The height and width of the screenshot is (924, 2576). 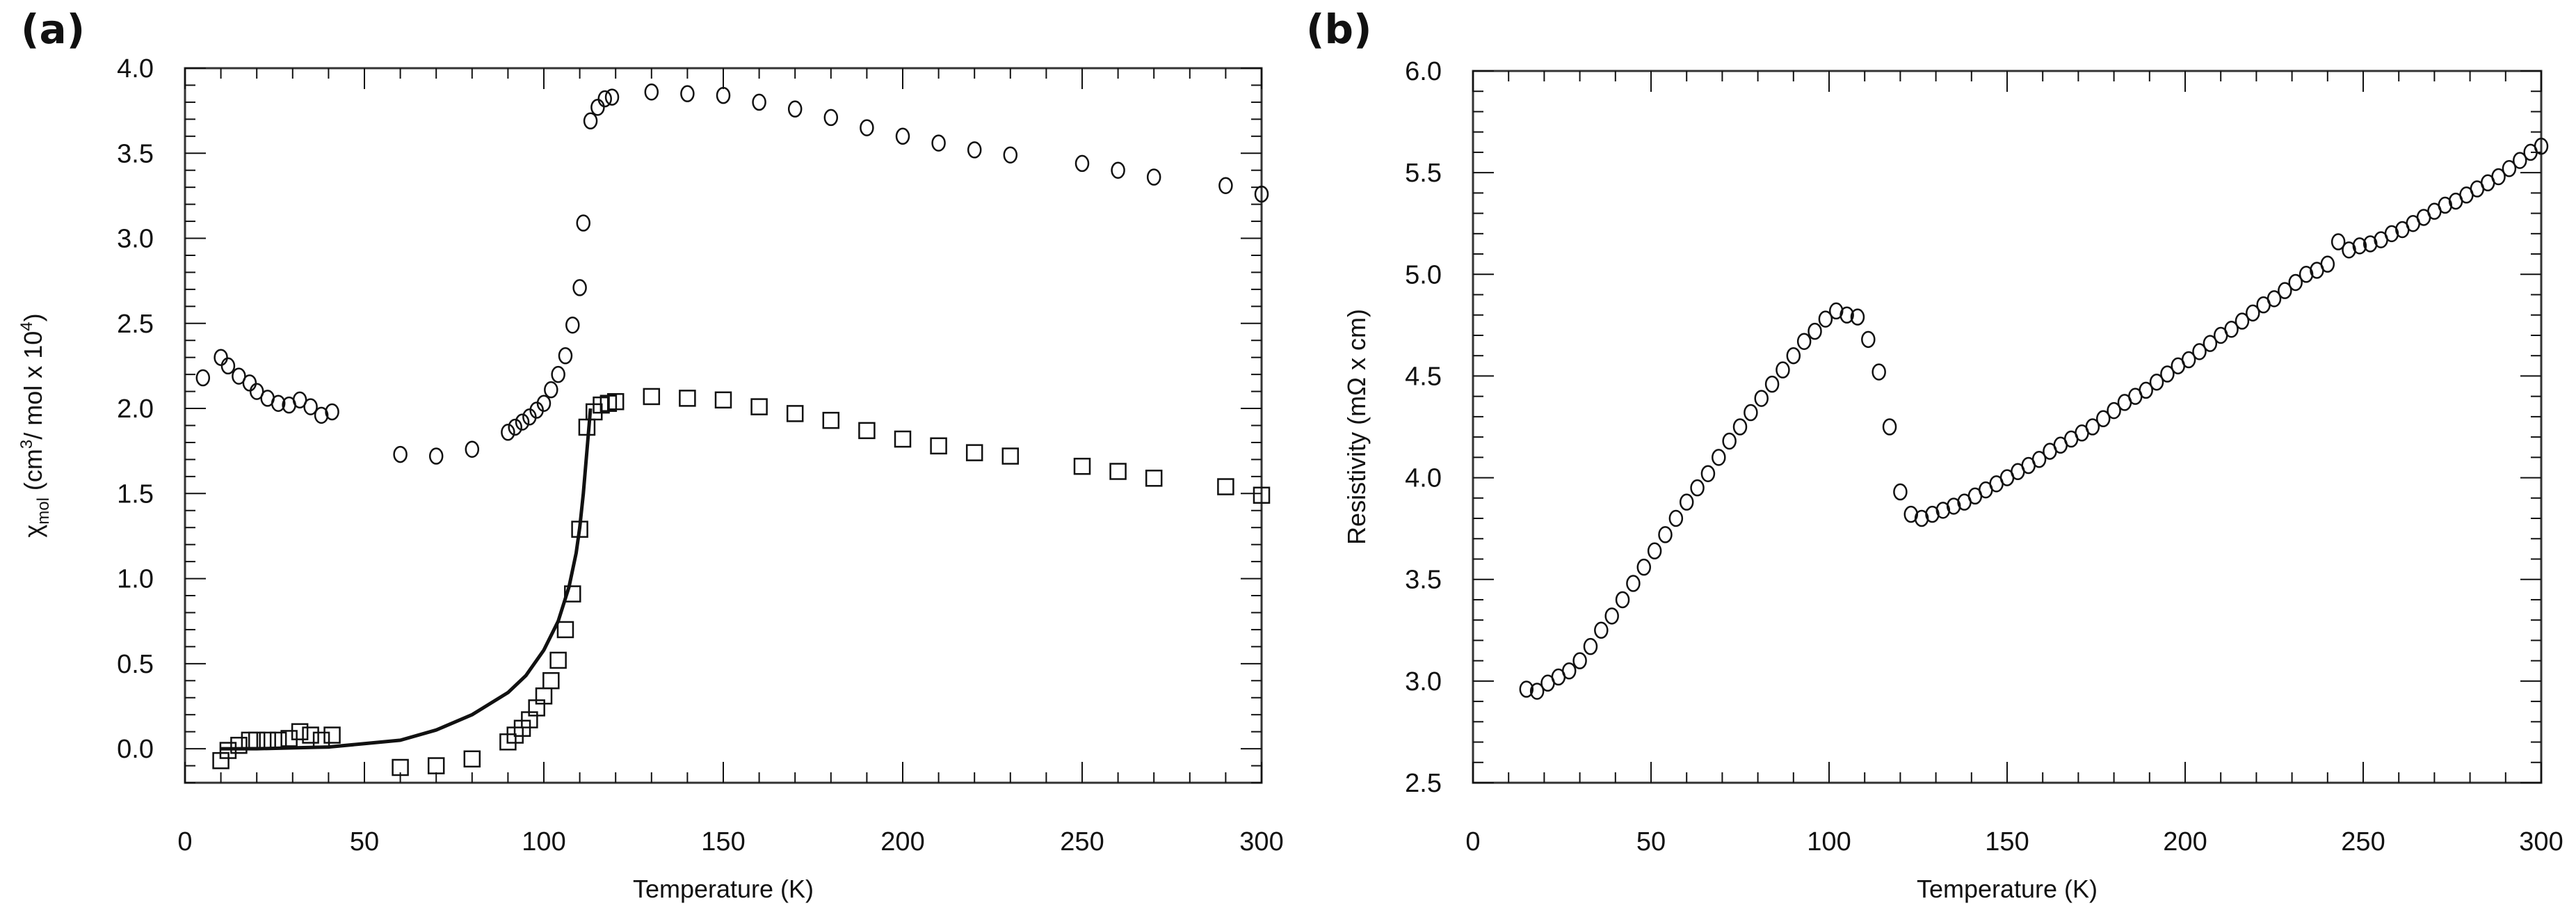 I want to click on y-tick-label: 2.5, so click(x=135, y=324).